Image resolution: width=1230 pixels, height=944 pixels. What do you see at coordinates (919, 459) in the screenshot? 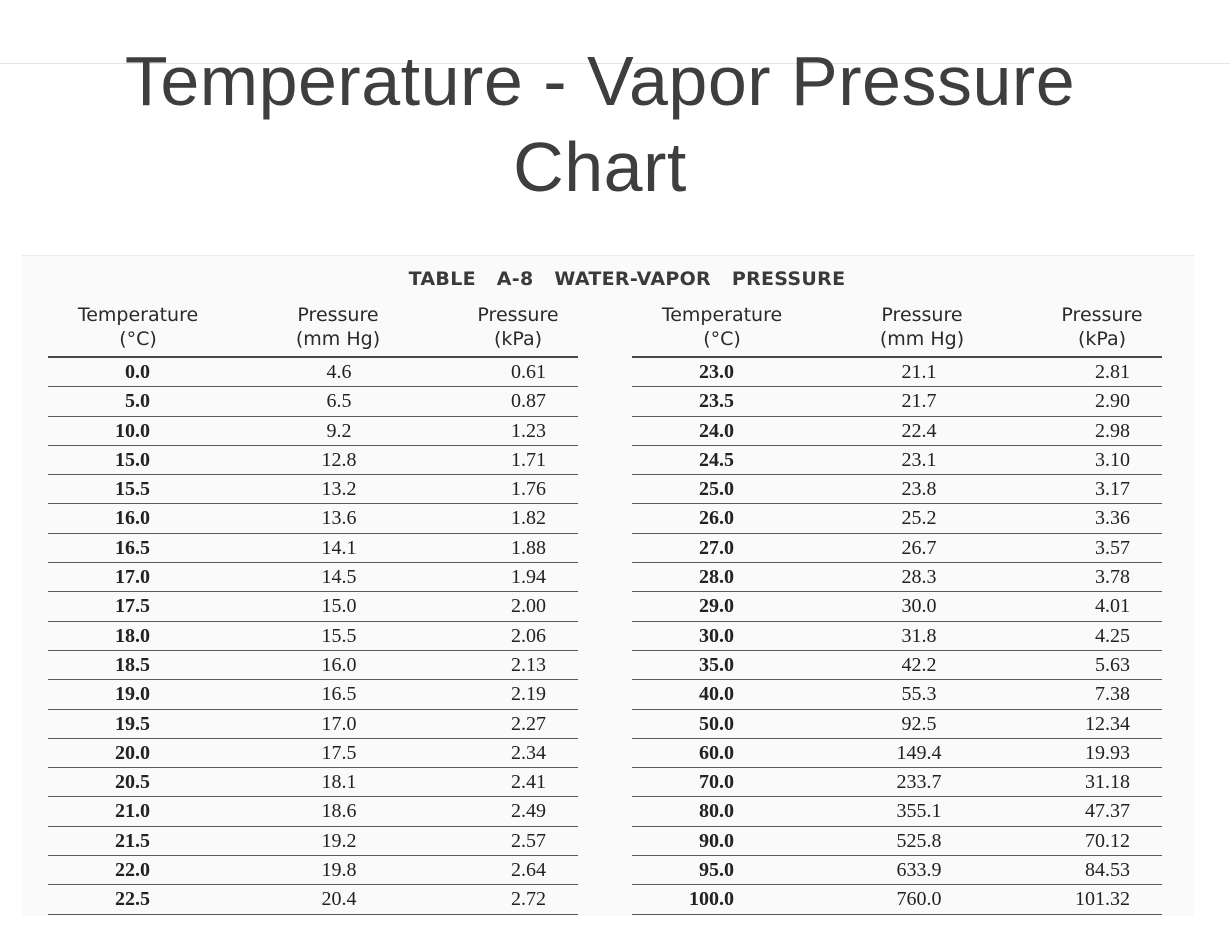
I see `cell-pressure-mmhg: 23.1` at bounding box center [919, 459].